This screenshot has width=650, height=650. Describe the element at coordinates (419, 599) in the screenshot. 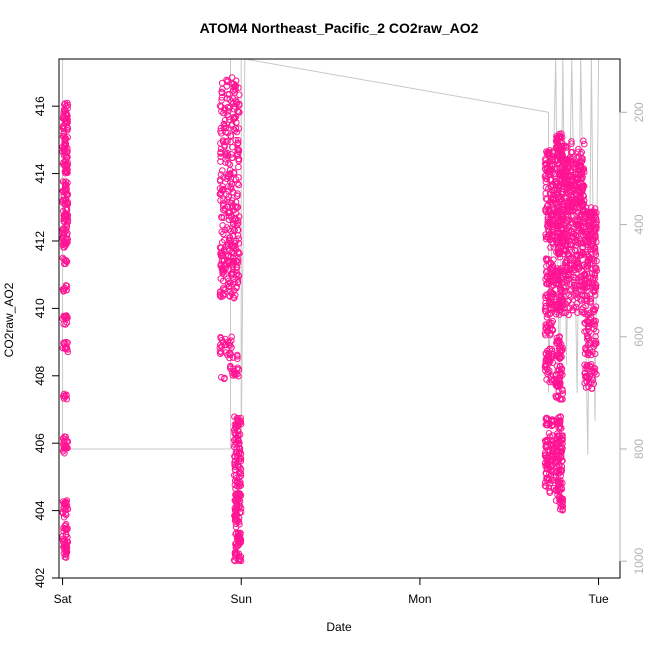

I see `x-tick-label: Mon` at that location.